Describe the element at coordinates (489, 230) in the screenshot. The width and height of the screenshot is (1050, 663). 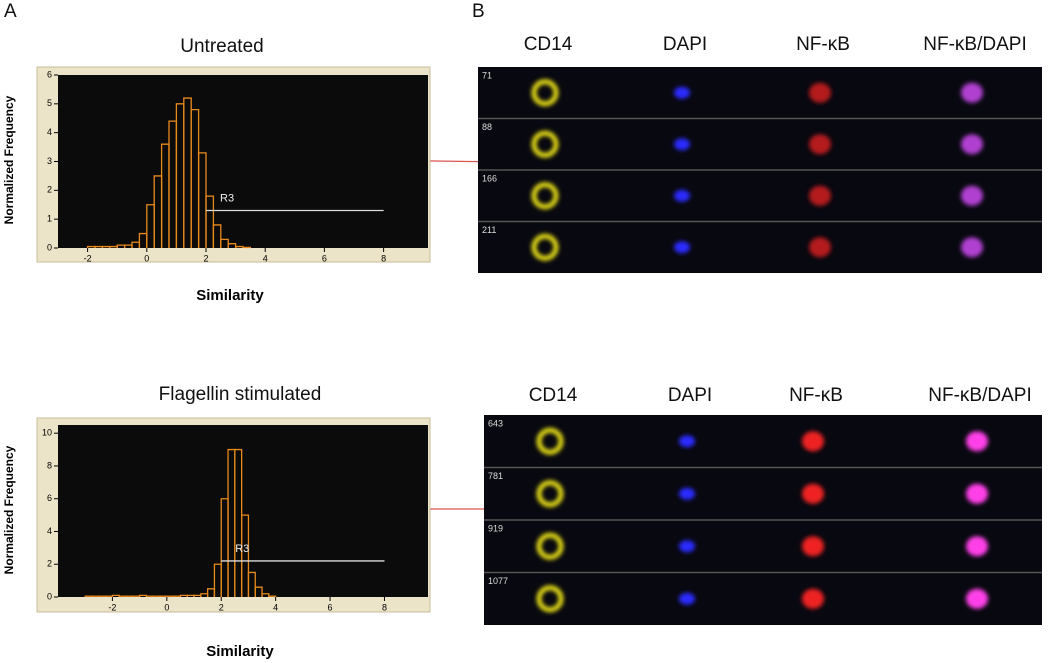
I see `cell-id: 211` at that location.